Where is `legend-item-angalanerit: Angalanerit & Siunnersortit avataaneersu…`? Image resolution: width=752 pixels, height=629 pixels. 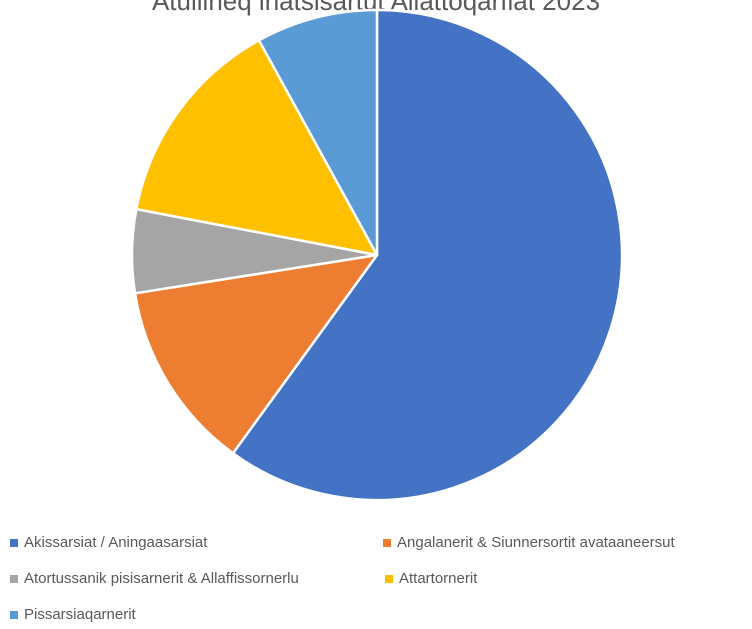
legend-item-angalanerit: Angalanerit & Siunnersortit avataaneersu… is located at coordinates (529, 542).